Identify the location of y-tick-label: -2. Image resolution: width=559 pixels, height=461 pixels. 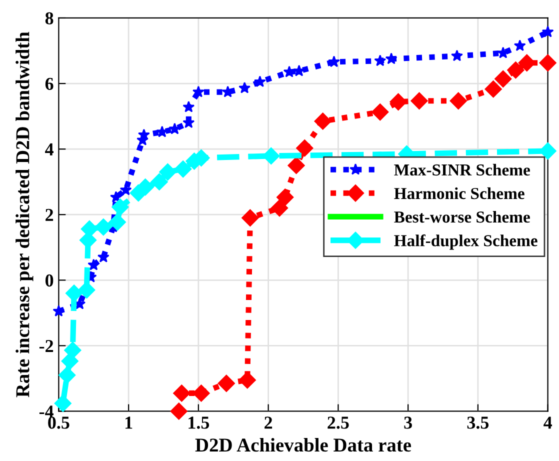
(46, 346).